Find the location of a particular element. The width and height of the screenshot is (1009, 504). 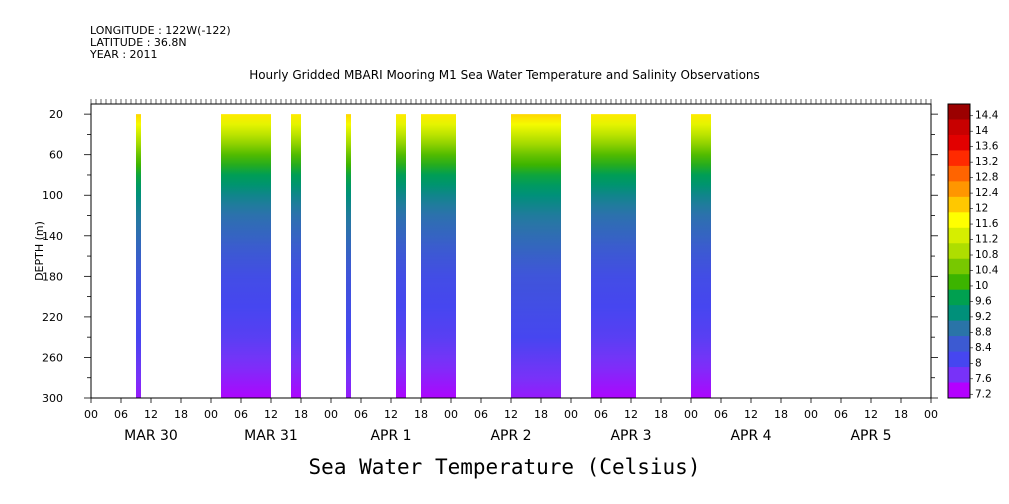

x-day-label: MAR 30 is located at coordinates (151, 436).